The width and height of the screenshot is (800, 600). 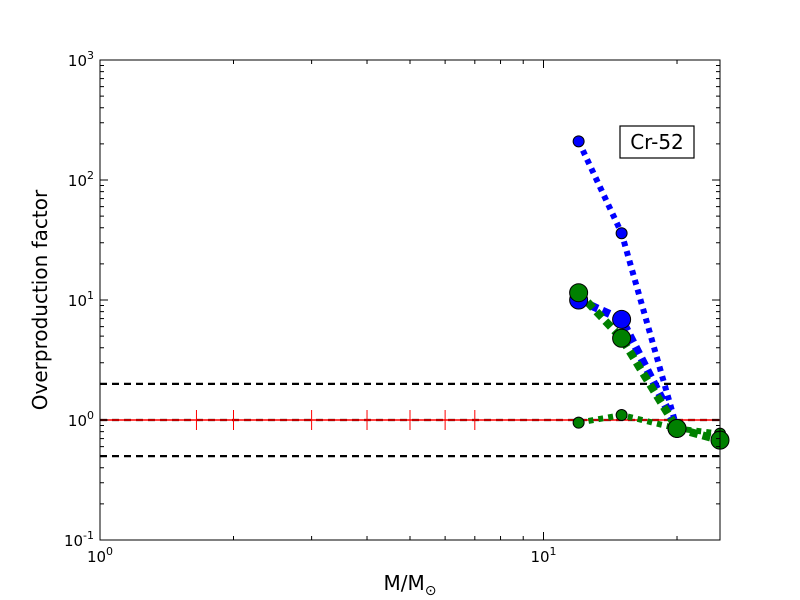 I want to click on y-tick-label: 10⁻¹, so click(x=79, y=539).